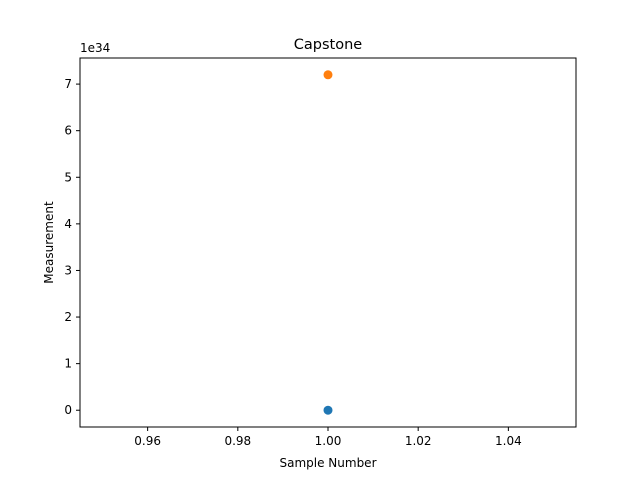 The height and width of the screenshot is (480, 640). Describe the element at coordinates (237, 441) in the screenshot. I see `x-tick-label: 0.98` at that location.